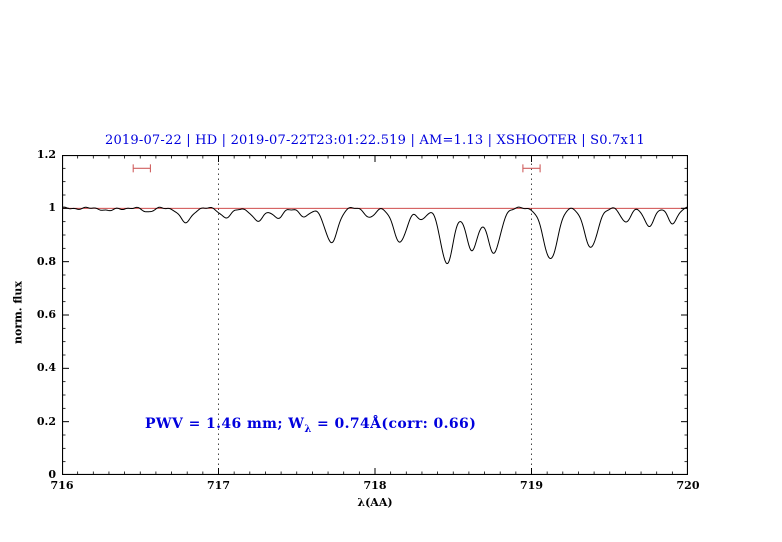 The image size is (782, 542). Describe the element at coordinates (46, 314) in the screenshot. I see `y-tick-label: 0.6` at that location.